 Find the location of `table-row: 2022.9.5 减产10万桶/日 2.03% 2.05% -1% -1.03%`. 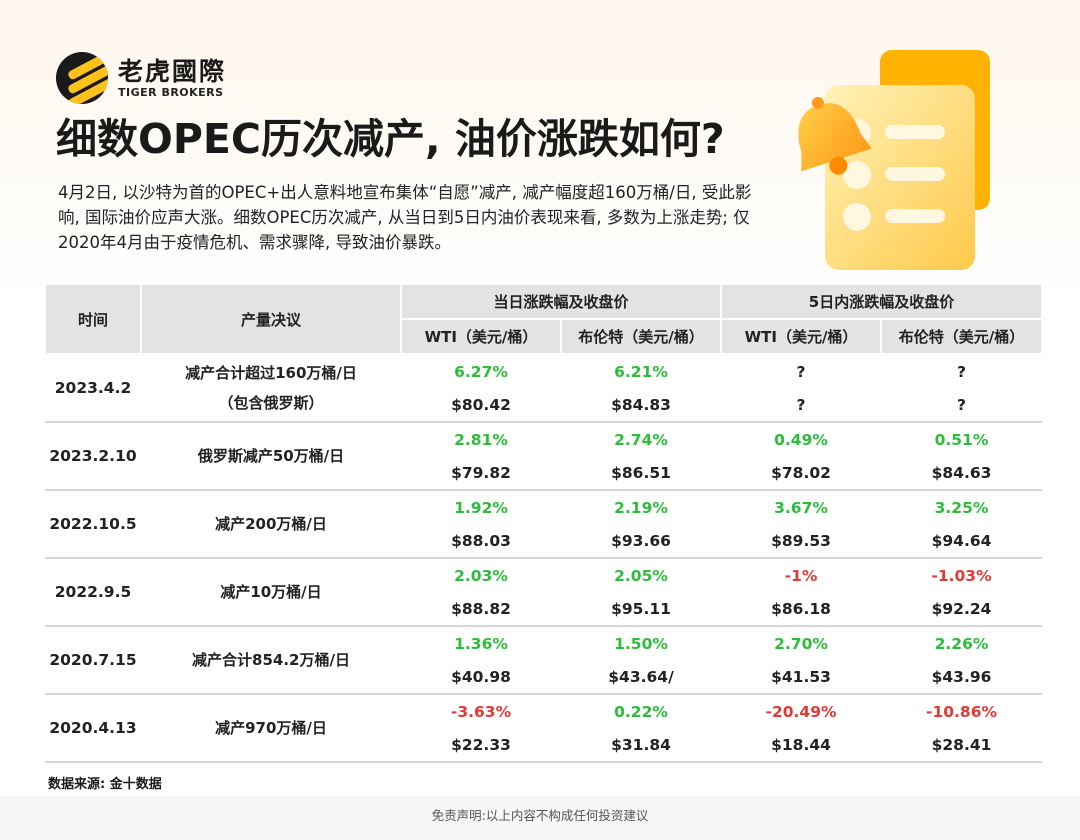

table-row: 2022.9.5 减产10万桶/日 2.03% 2.05% -1% -1.03% is located at coordinates (543, 592).